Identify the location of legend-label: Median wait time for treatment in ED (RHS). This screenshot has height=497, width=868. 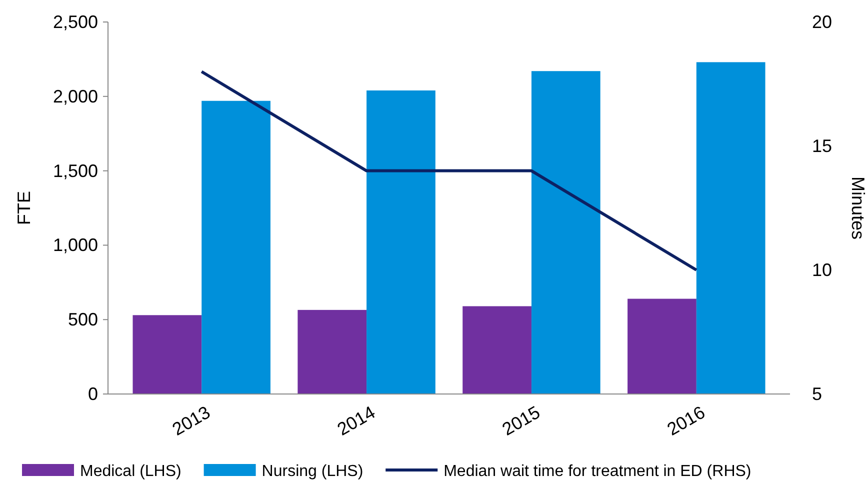
(598, 471).